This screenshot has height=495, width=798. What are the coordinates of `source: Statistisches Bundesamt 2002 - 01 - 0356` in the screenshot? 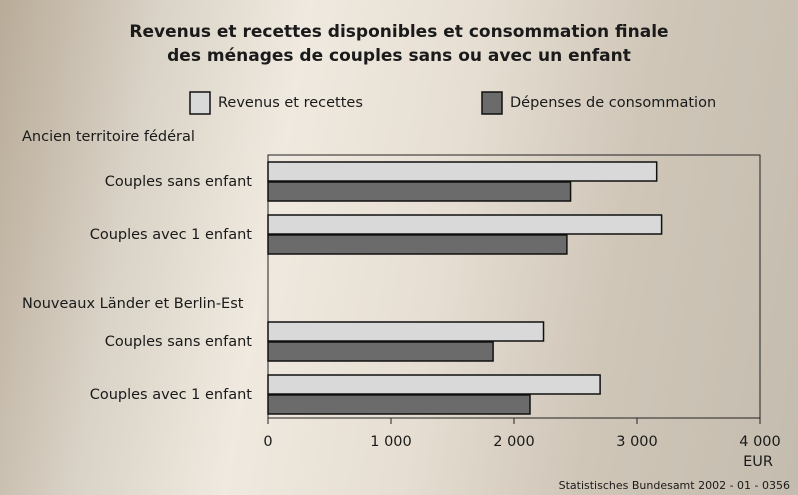 It's located at (674, 485).